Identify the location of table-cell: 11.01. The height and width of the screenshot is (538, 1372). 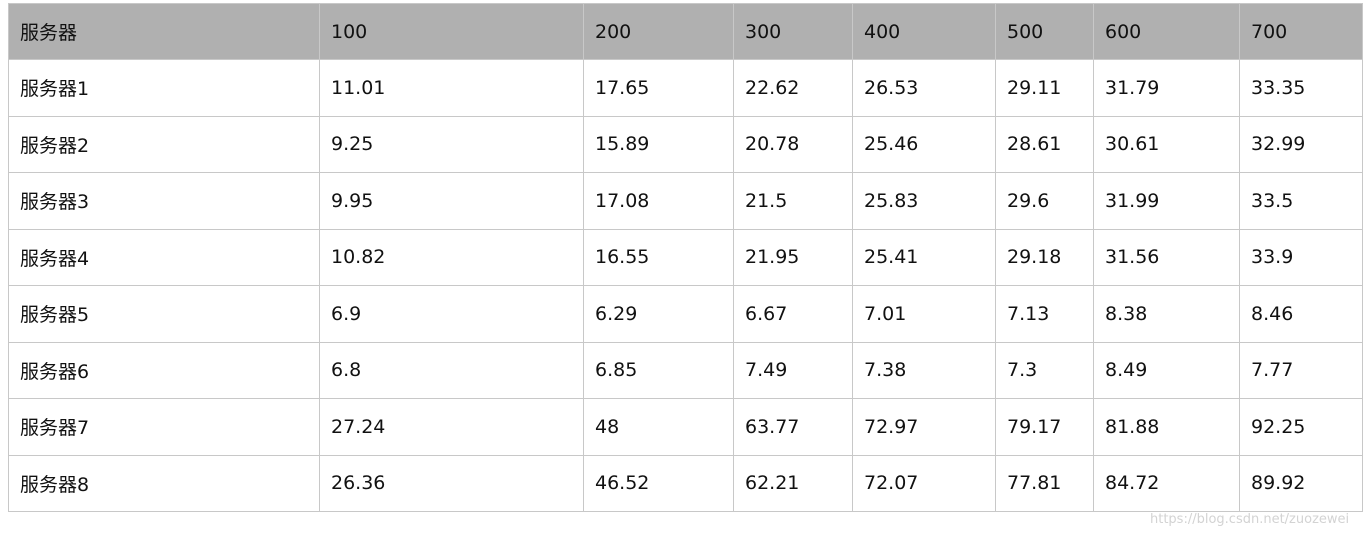
(451, 88).